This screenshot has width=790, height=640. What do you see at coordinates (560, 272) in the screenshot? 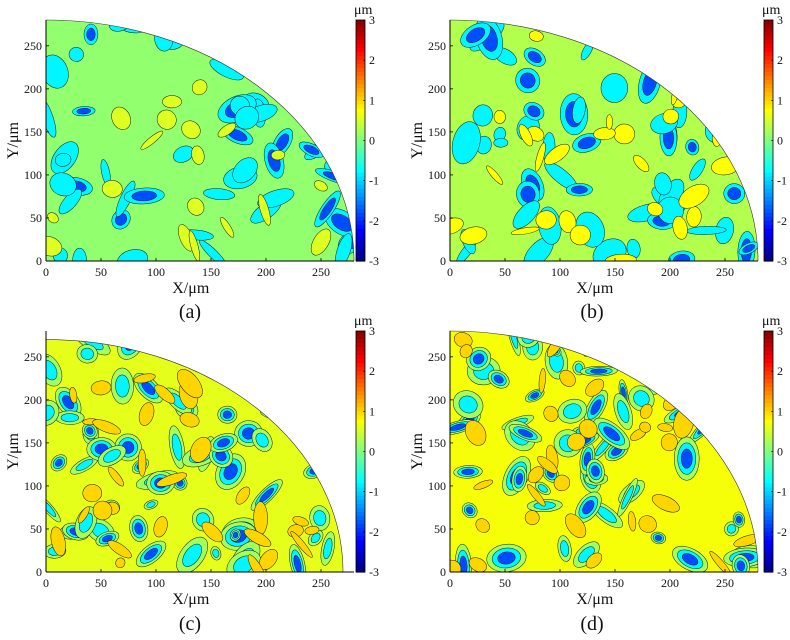
I see `x-tick-label: 100` at bounding box center [560, 272].